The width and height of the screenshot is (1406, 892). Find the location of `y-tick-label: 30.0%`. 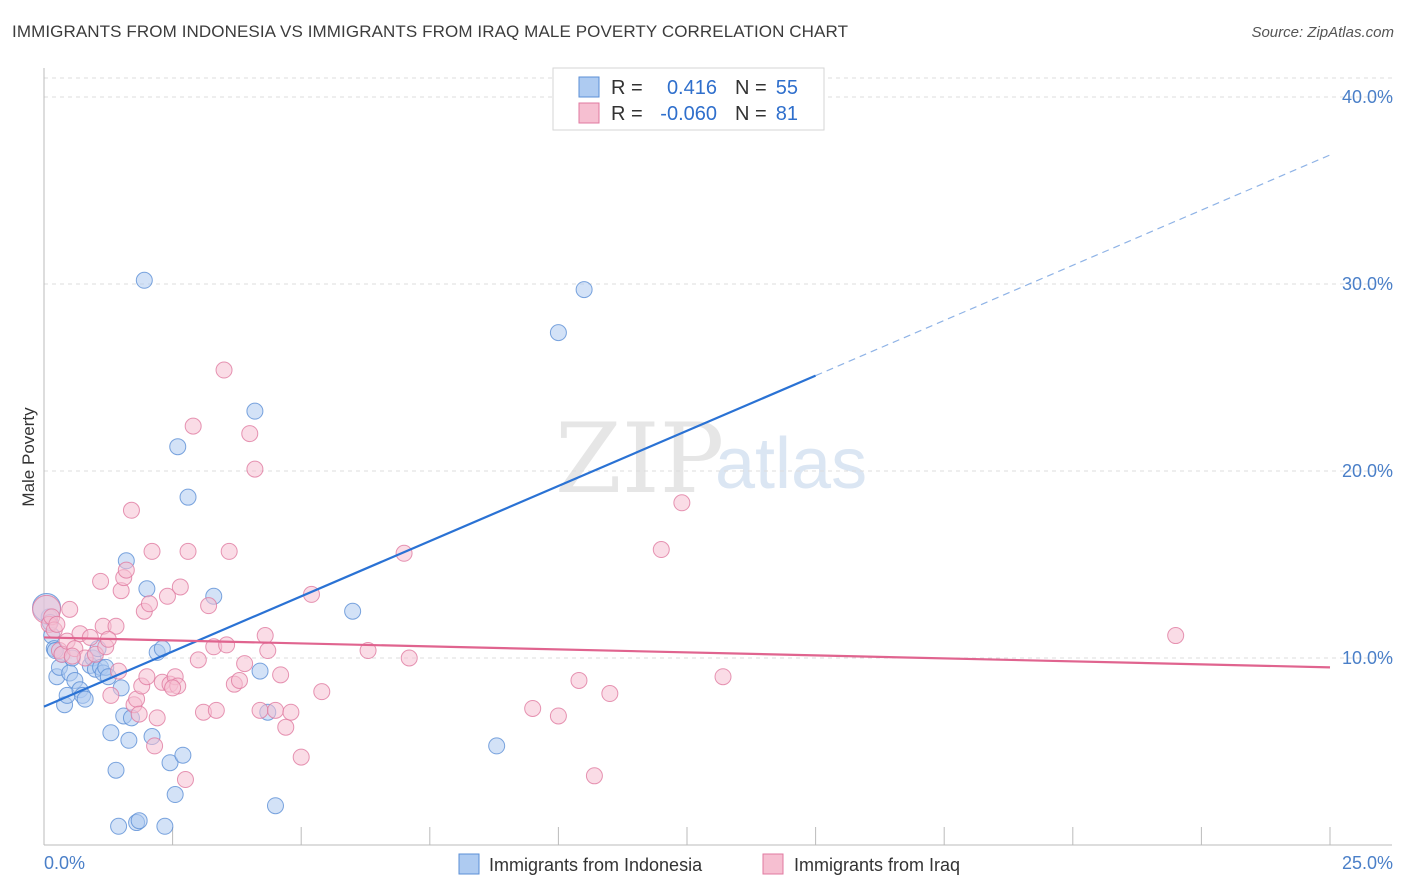

y-tick-label: 30.0% is located at coordinates (1367, 284).